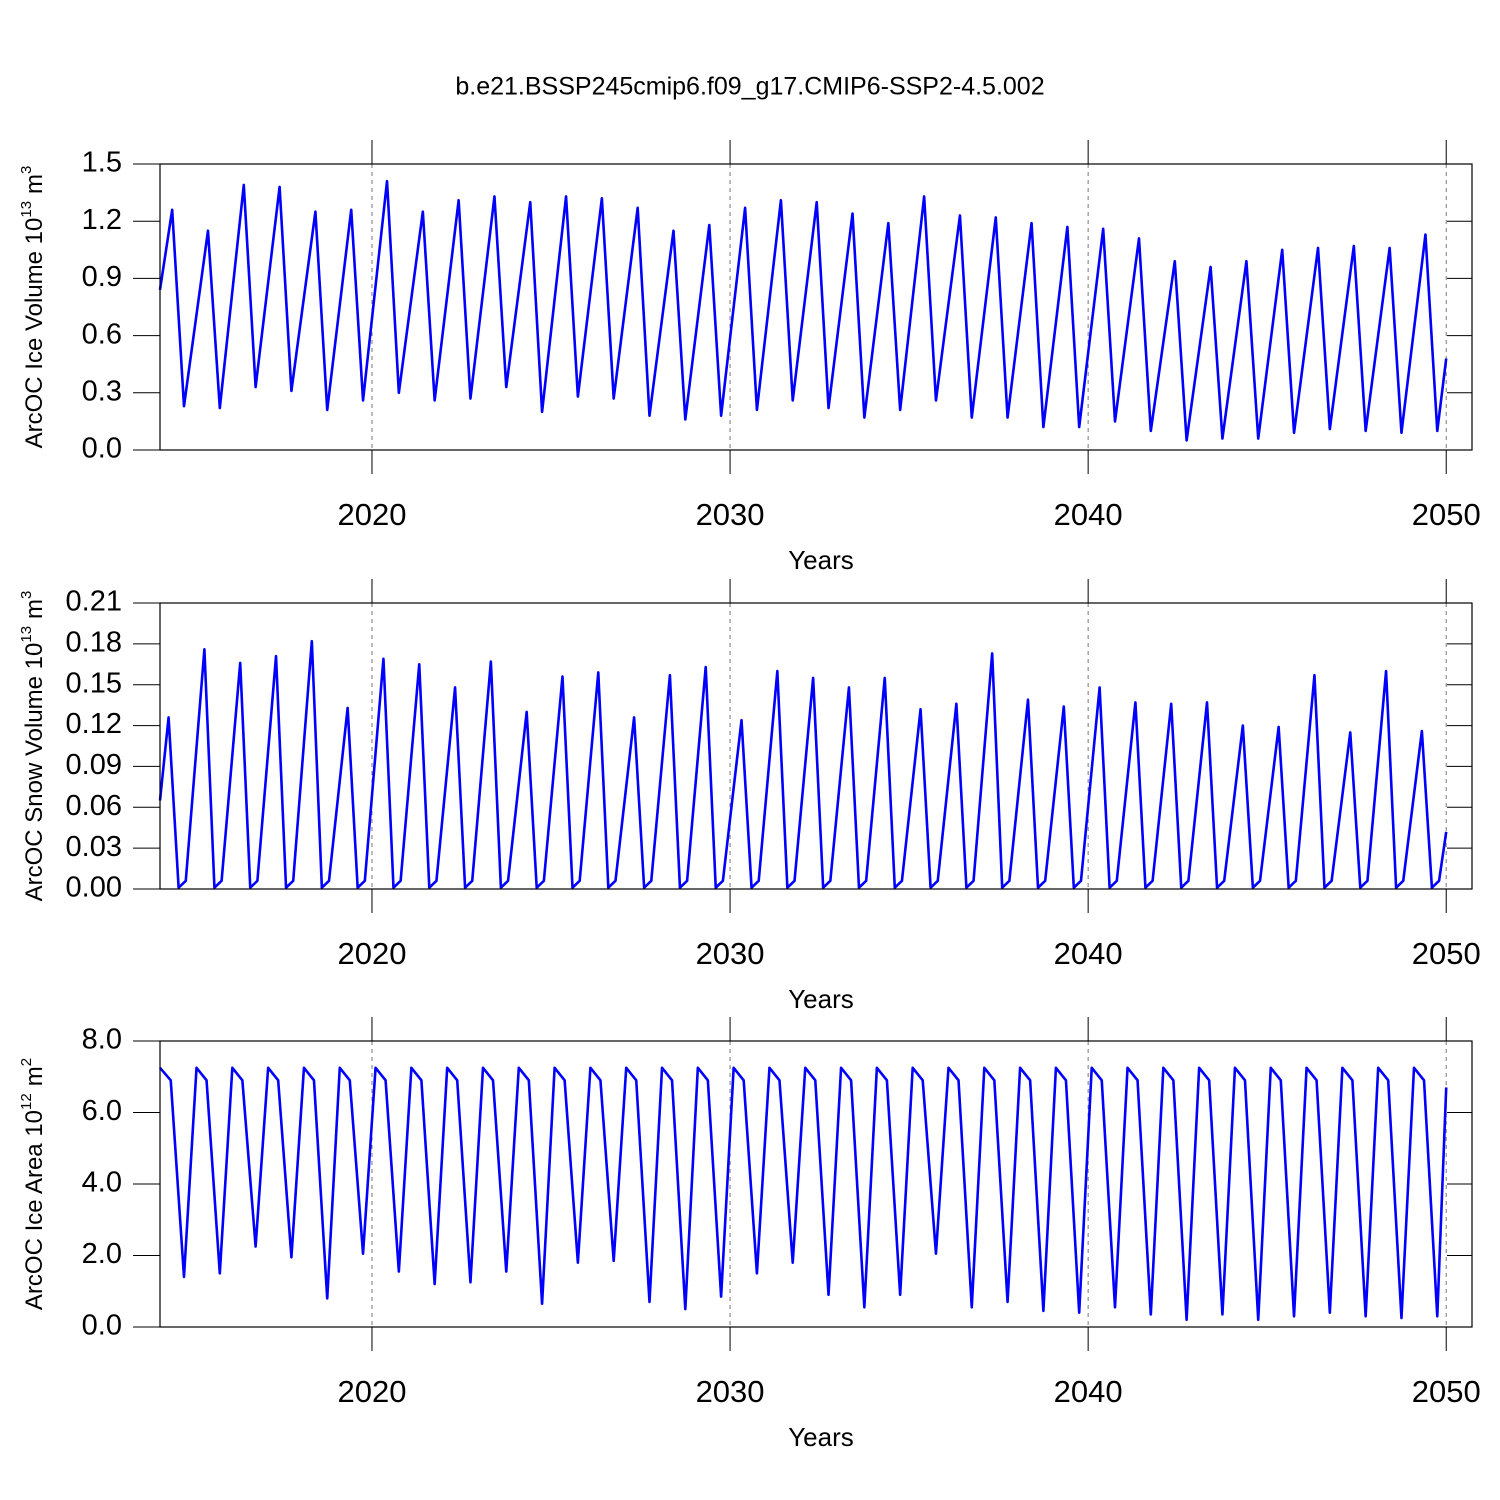  Describe the element at coordinates (94, 724) in the screenshot. I see `y-tick-label: 0.12` at that location.